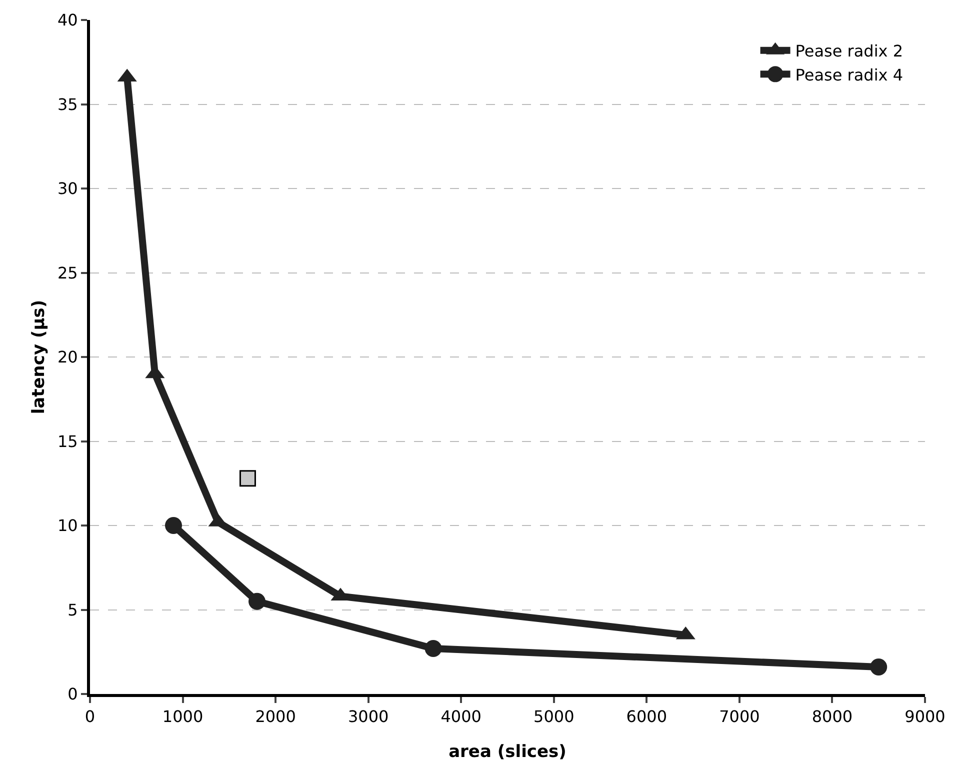  What do you see at coordinates (90, 716) in the screenshot?
I see `x-tick-label: 0` at bounding box center [90, 716].